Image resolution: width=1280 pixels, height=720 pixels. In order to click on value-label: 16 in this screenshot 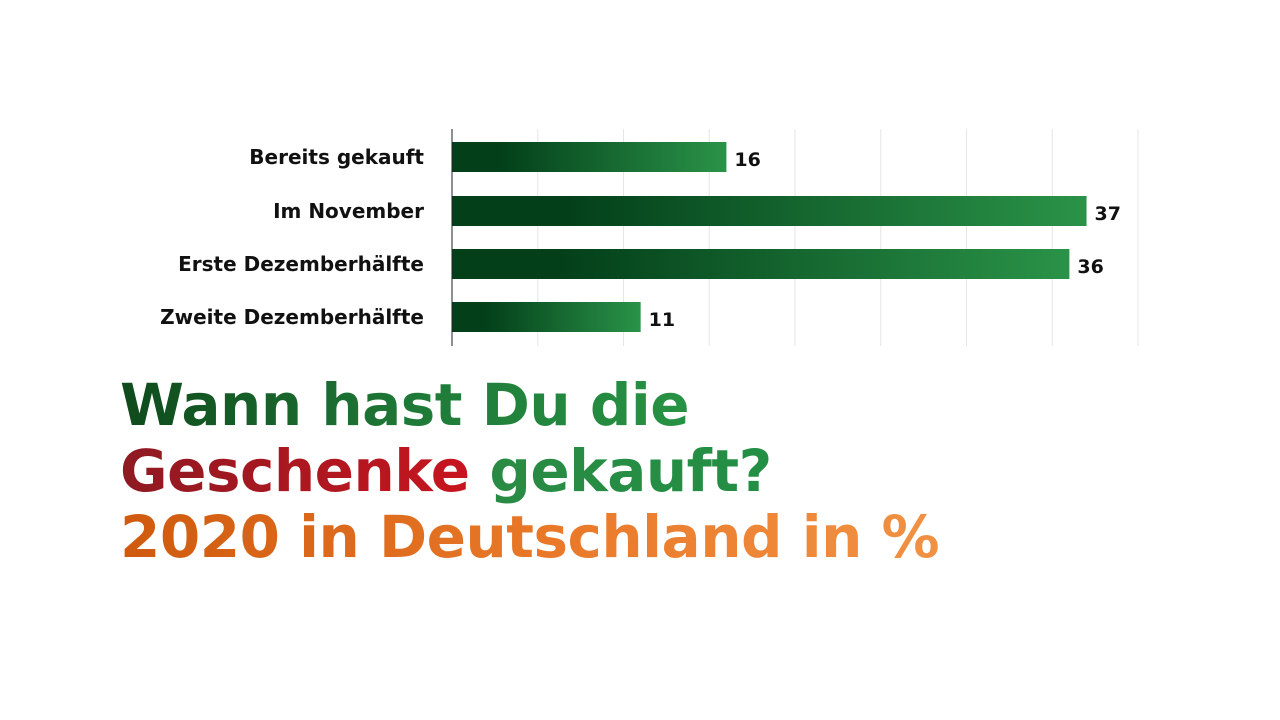, I will do `click(747, 160)`.